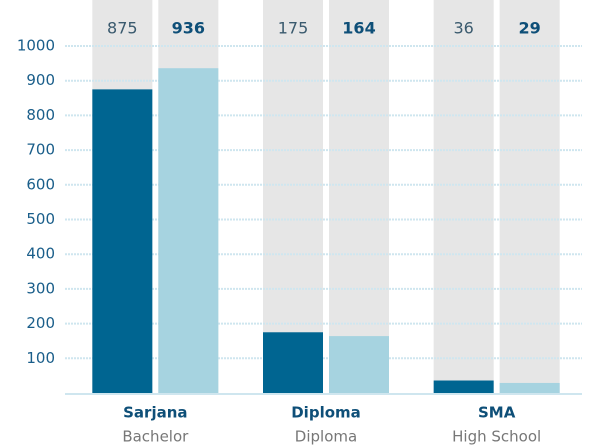 Image resolution: width=589 pixels, height=448 pixels. Describe the element at coordinates (155, 413) in the screenshot. I see `x-tick-label: Sarjana` at that location.